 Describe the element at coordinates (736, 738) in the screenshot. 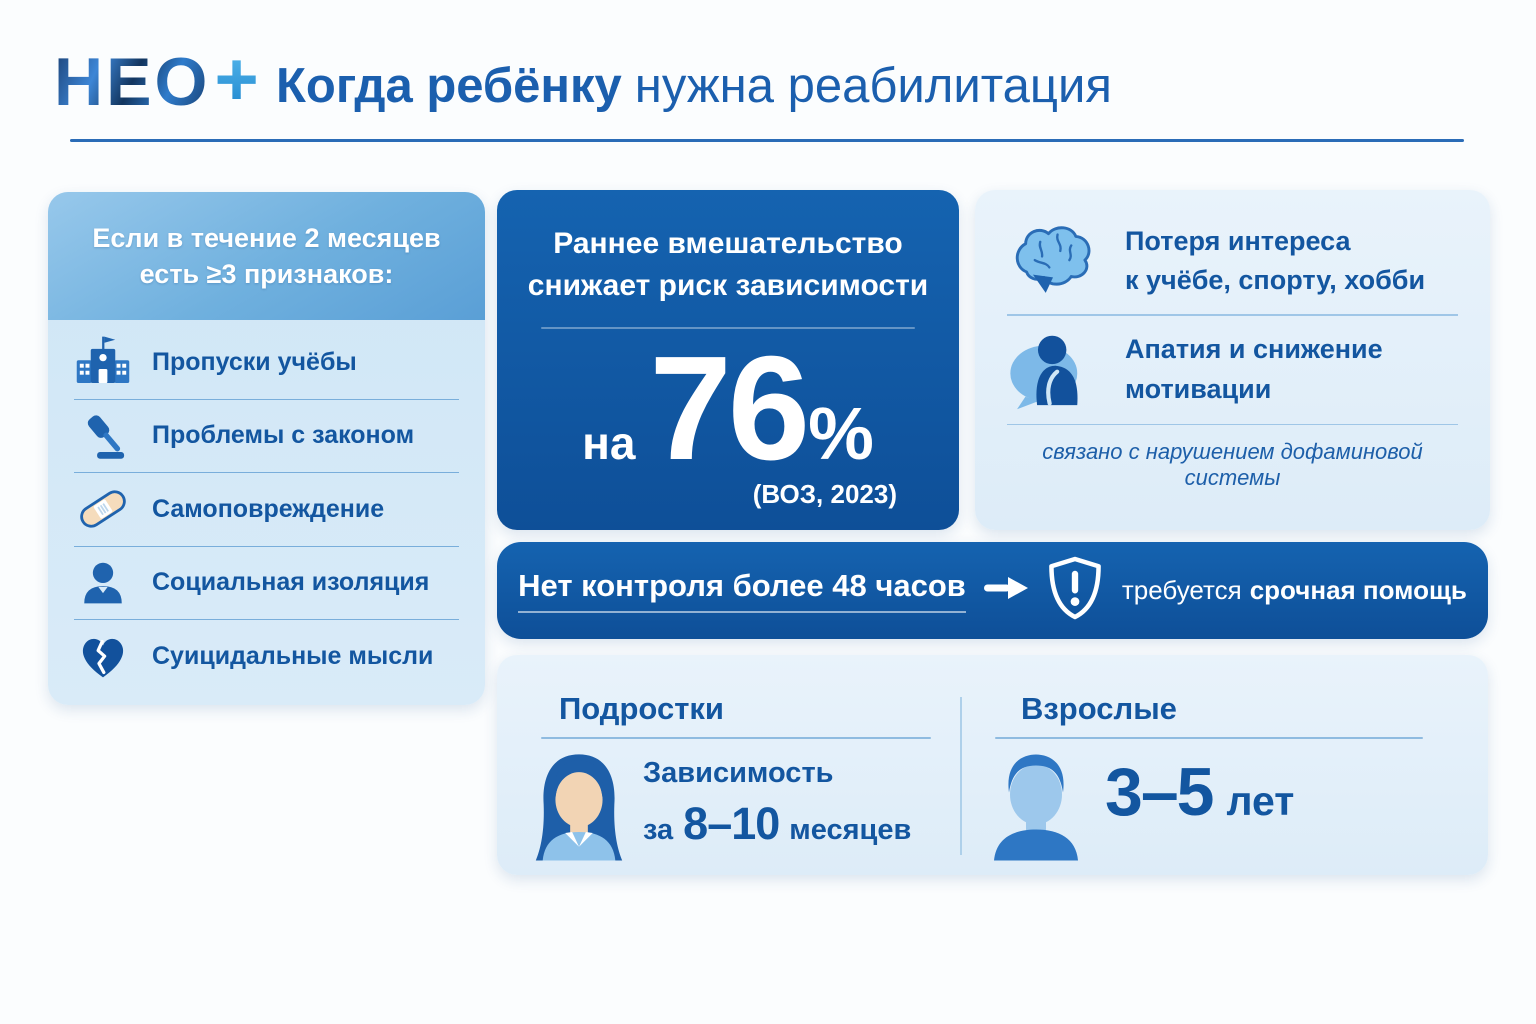

I see `teens-divider` at that location.